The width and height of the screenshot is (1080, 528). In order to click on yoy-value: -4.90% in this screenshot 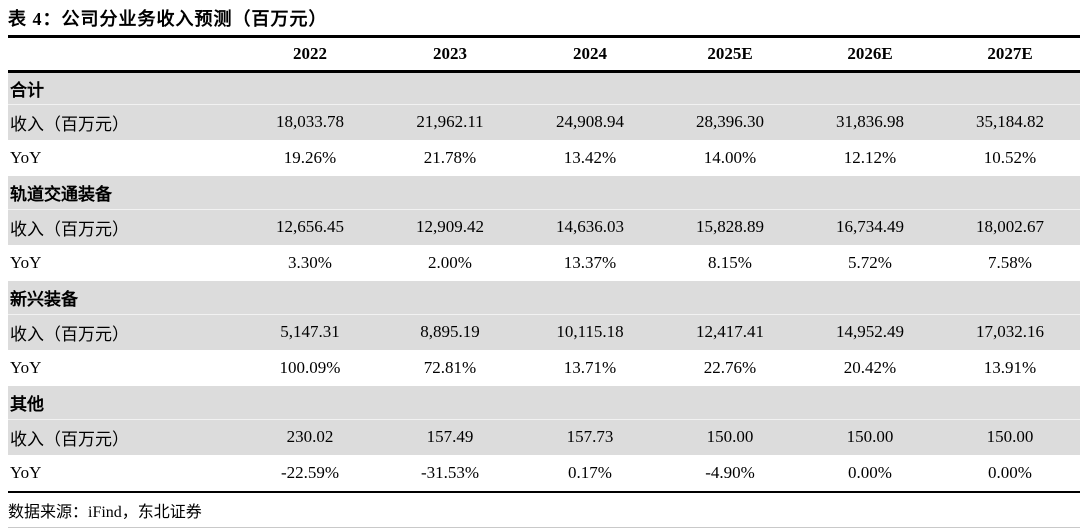, I will do `click(730, 472)`.